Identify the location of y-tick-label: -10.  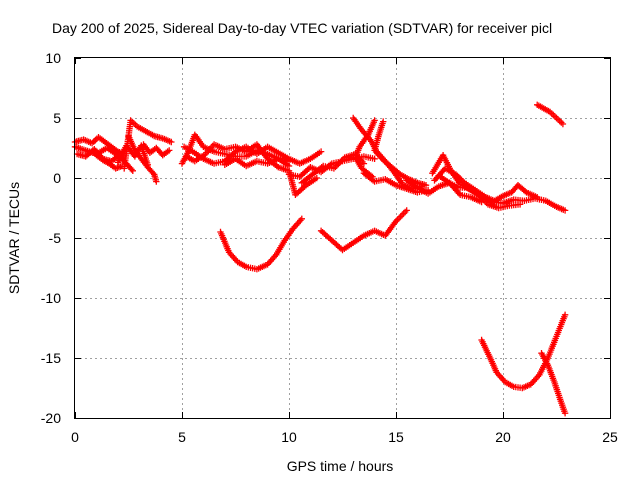
(51, 298).